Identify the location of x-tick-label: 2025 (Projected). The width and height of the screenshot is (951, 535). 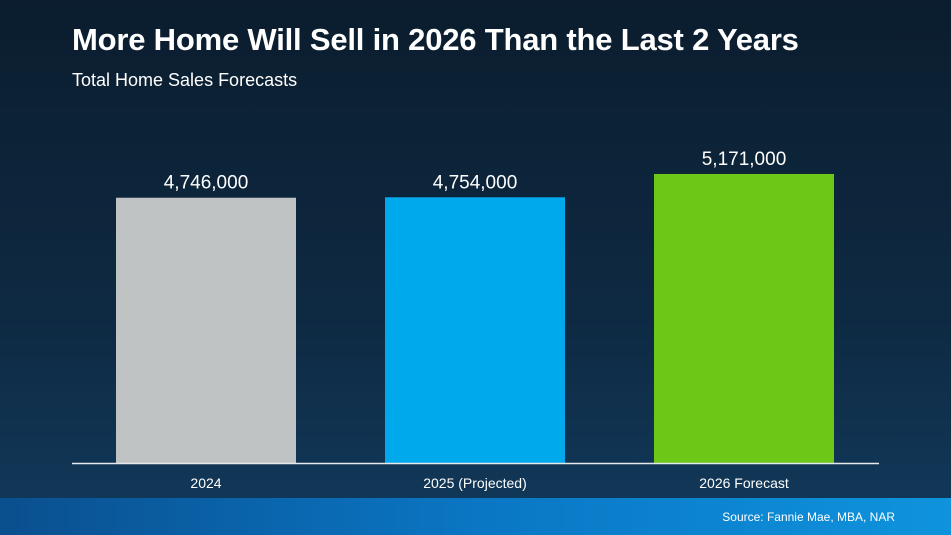
(475, 483).